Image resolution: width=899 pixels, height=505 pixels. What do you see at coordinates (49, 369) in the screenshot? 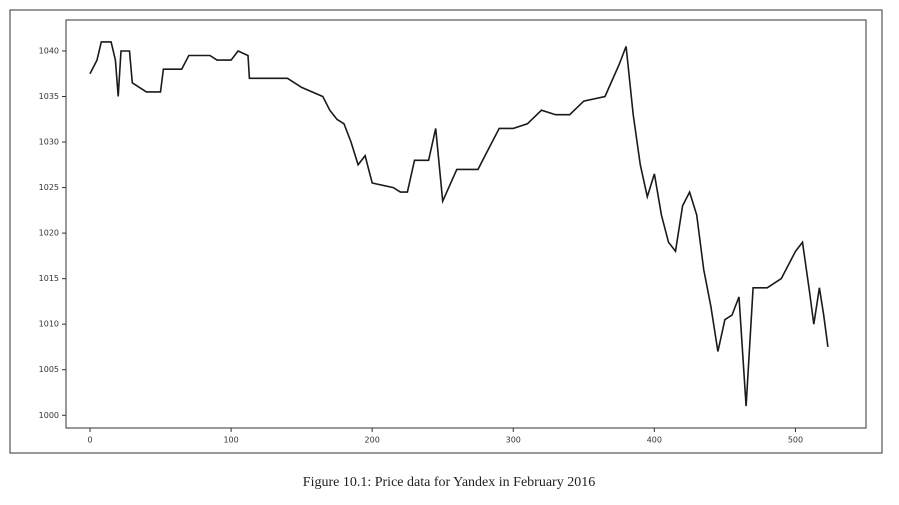
I see `y-tick-label: 1005` at bounding box center [49, 369].